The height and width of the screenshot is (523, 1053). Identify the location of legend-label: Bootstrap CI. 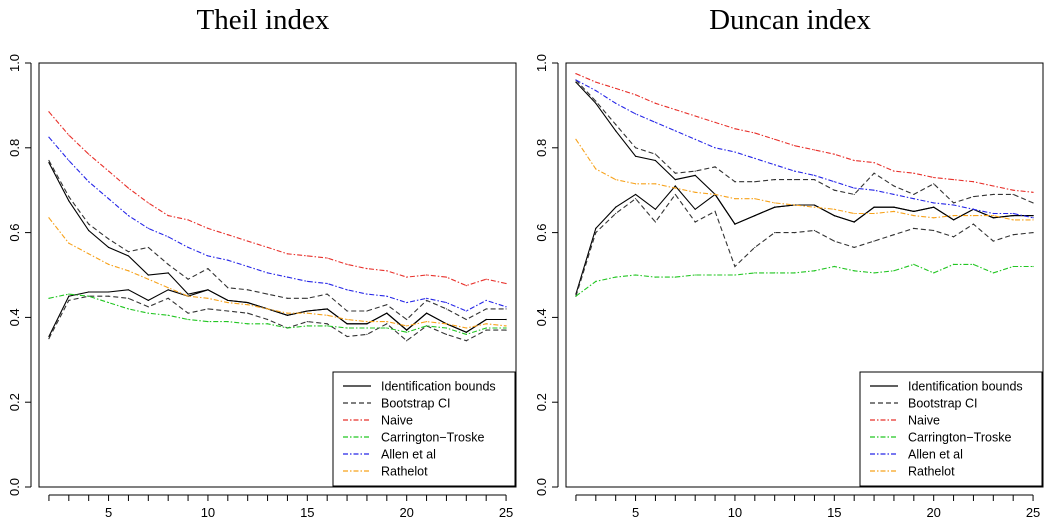
(415, 404).